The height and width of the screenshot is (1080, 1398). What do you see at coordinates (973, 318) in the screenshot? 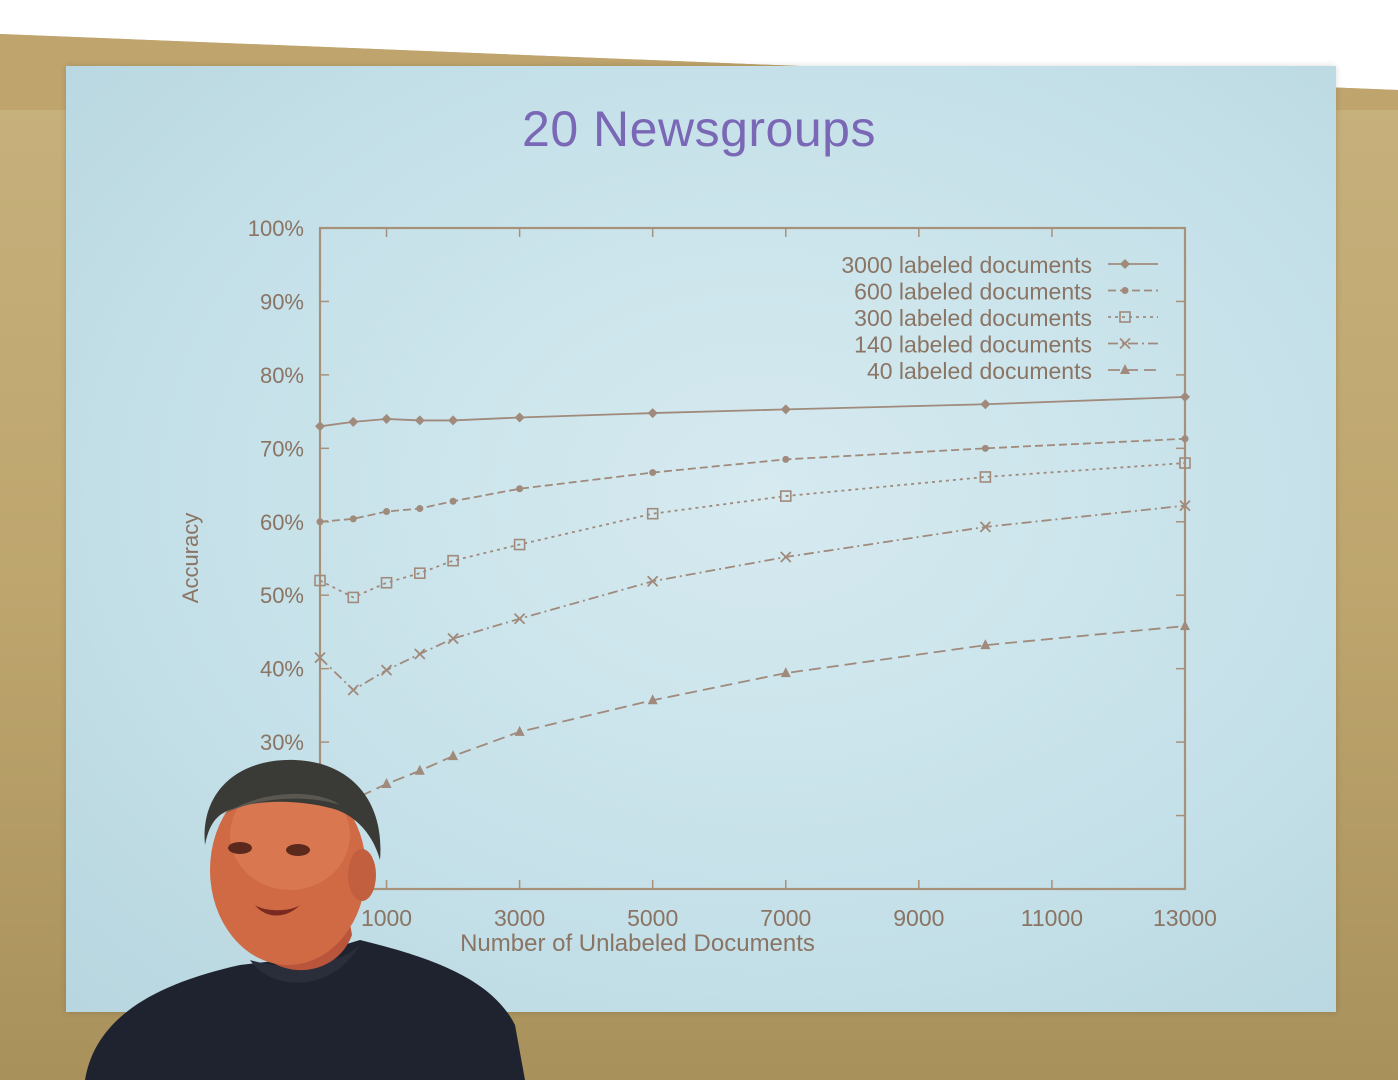
I see `legend-label: 300 labeled documents` at bounding box center [973, 318].